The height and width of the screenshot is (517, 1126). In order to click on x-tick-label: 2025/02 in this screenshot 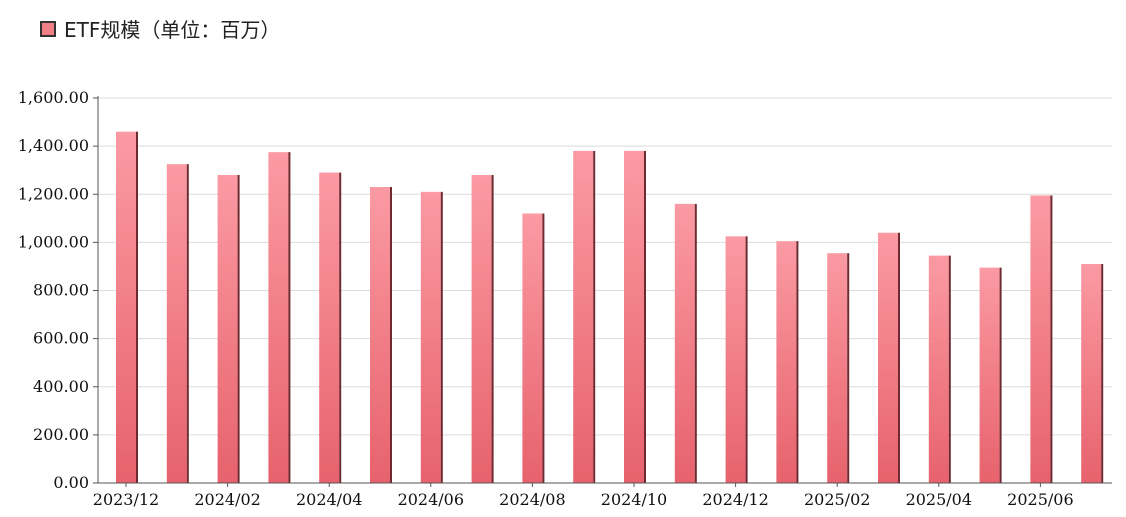, I will do `click(837, 499)`.